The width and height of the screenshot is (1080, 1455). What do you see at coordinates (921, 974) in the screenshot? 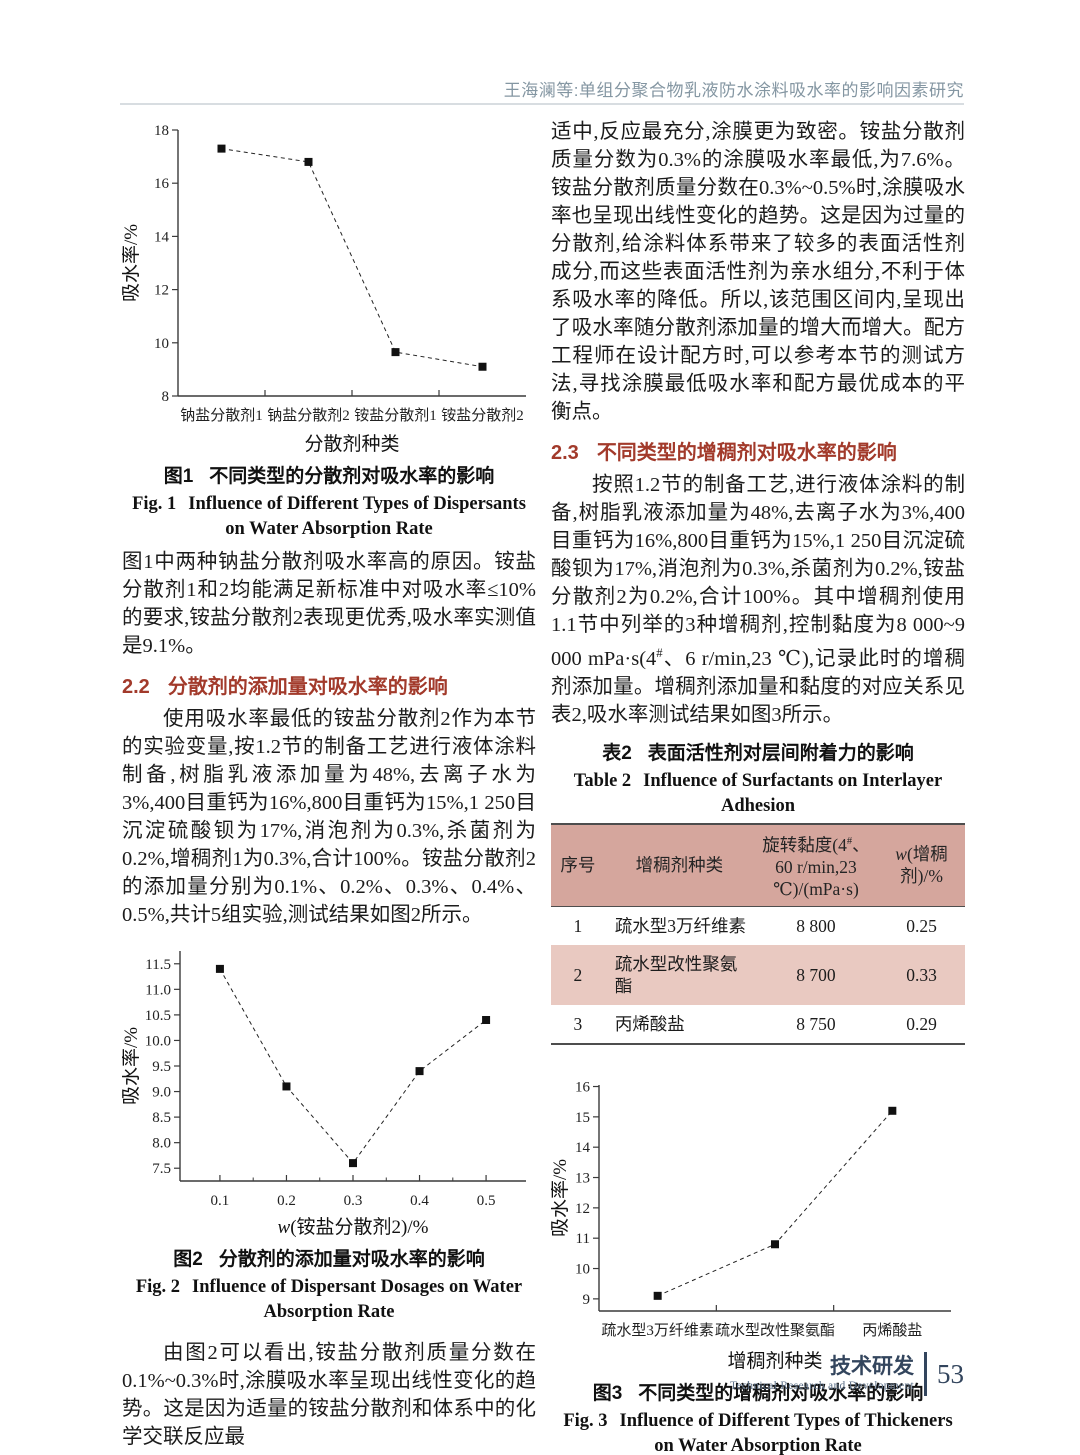
I see `cell-w: 0.33` at bounding box center [921, 974].